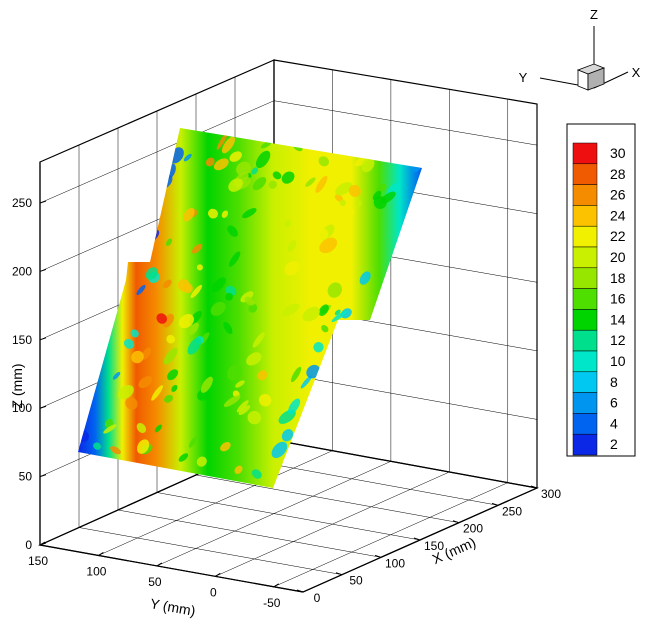 This screenshot has height=630, width=651. What do you see at coordinates (155, 582) in the screenshot?
I see `y-tick-label: 50` at bounding box center [155, 582].